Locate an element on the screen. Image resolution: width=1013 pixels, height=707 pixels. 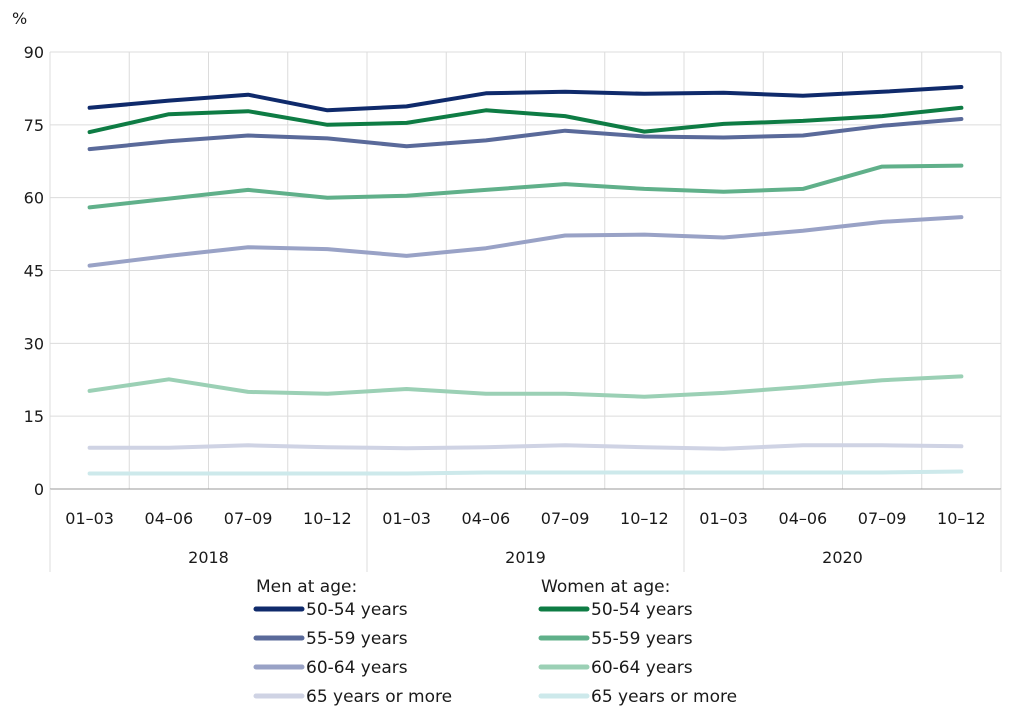
series-line-women-55-59-years is located at coordinates (525, 186).